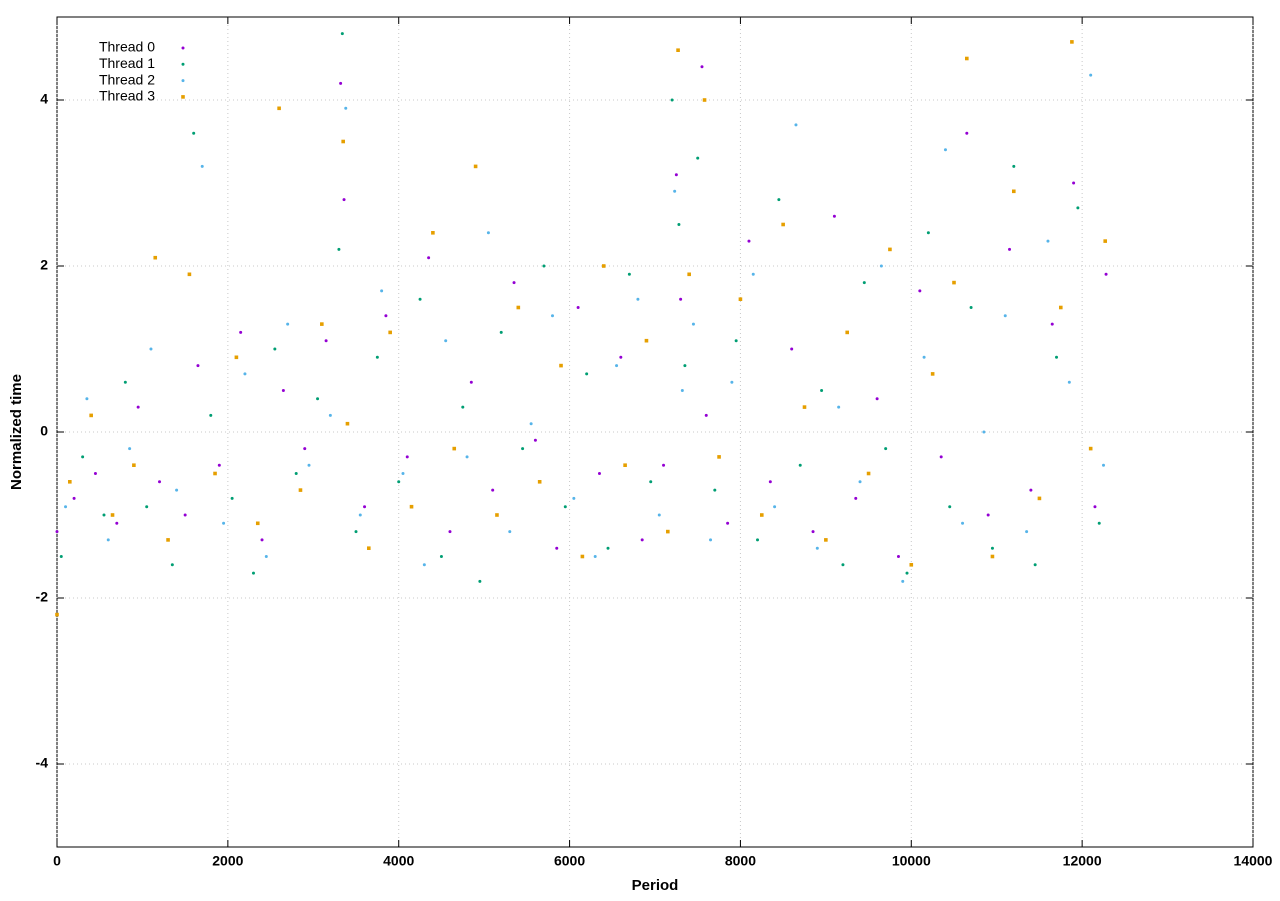  Describe the element at coordinates (127, 47) in the screenshot. I see `legend-label: Thread 0` at that location.